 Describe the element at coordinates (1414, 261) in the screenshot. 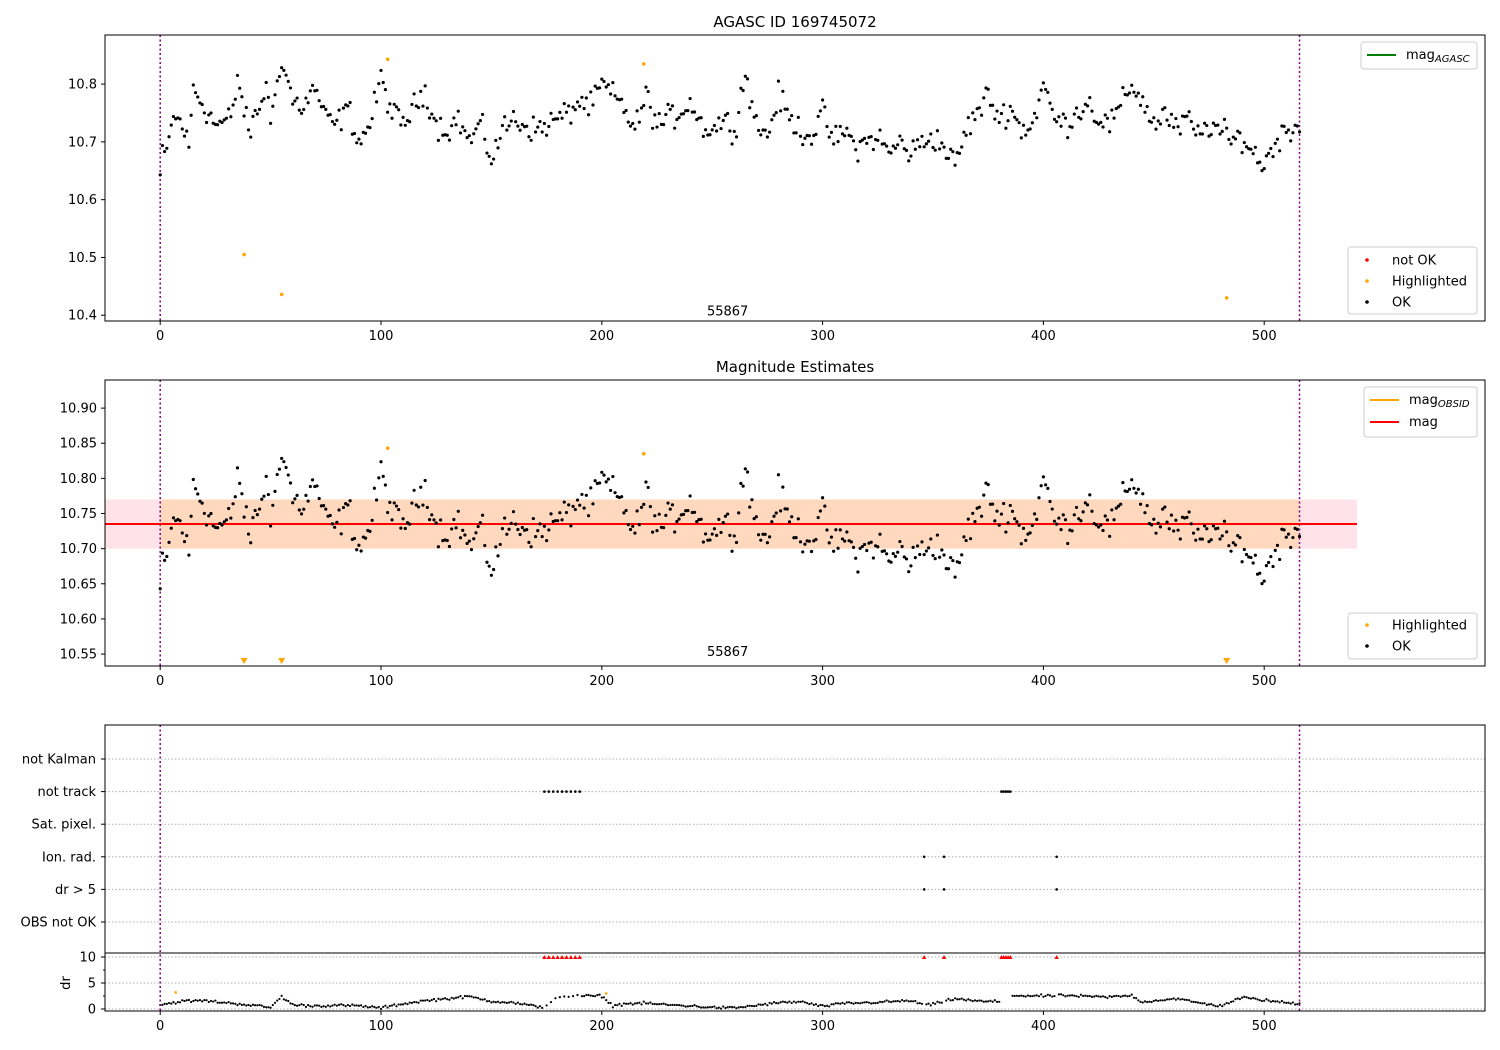

I see `p1-legend-bottom-label: not OK` at that location.